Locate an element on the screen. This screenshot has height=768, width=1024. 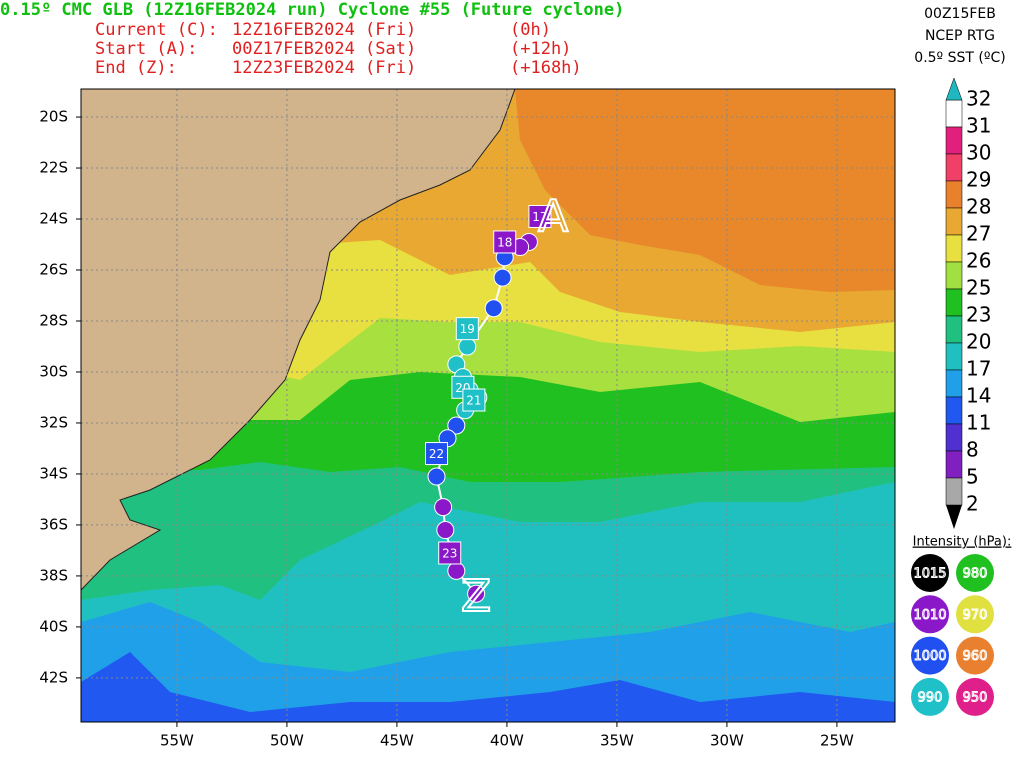
intensity-title: Intensity (hPa): is located at coordinates (962, 542).